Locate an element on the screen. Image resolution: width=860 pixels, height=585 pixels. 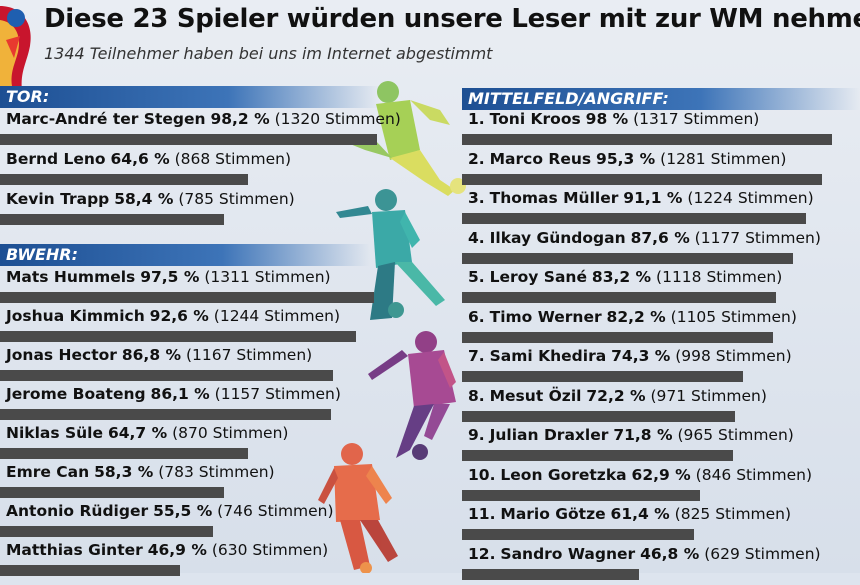
player-votes: (783 Stimmen) is located at coordinates (216, 472).